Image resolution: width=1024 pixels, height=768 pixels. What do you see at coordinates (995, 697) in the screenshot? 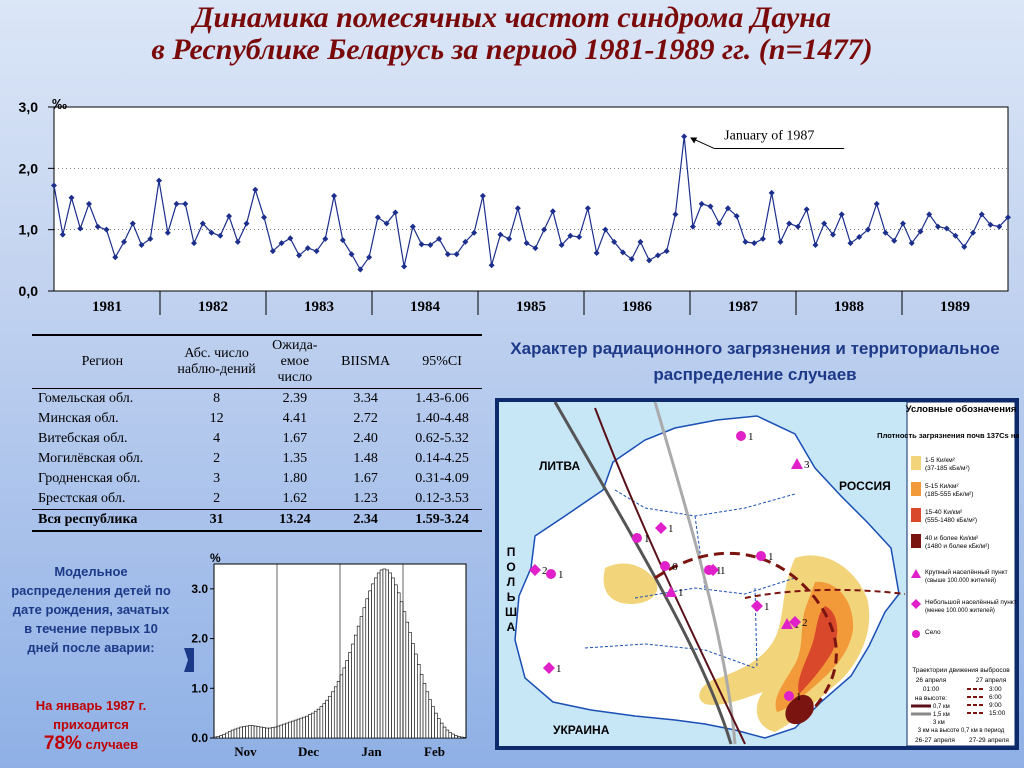
I see `legend-time-label: 6:00` at bounding box center [995, 697].